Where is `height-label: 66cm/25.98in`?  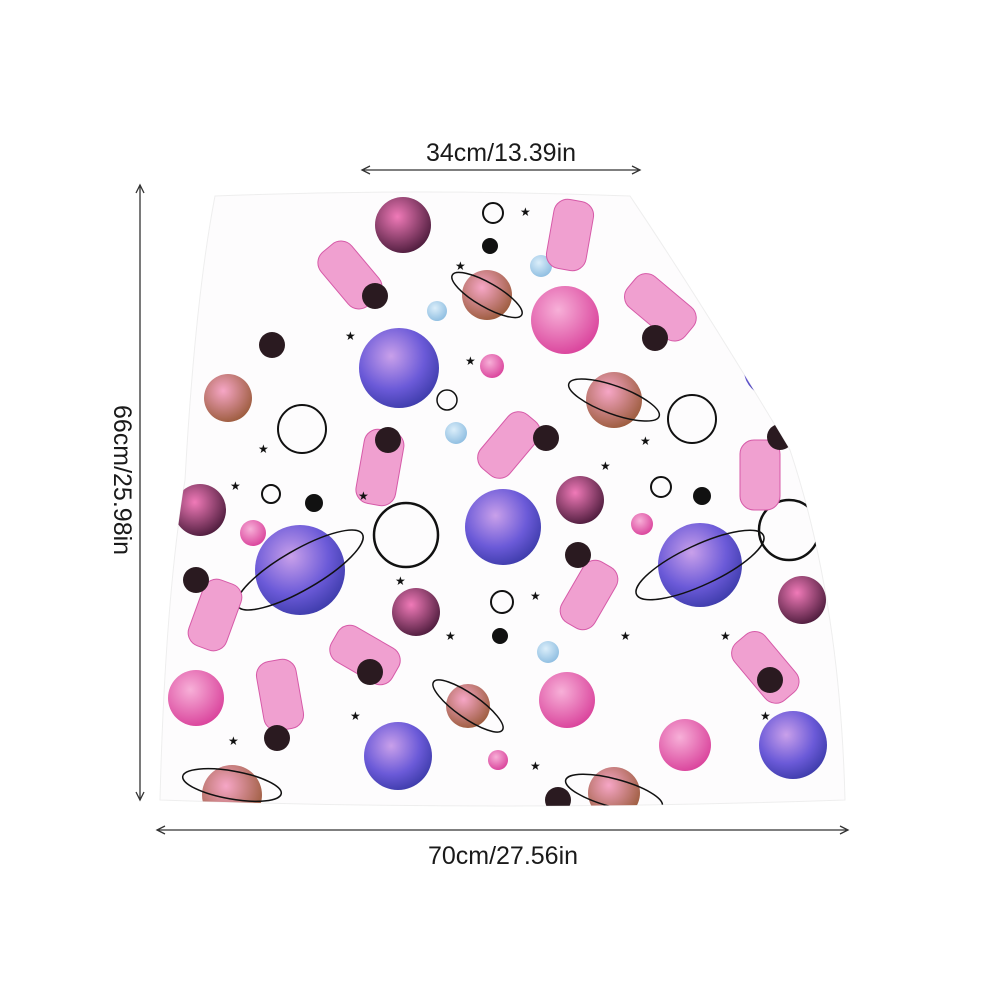
height-label: 66cm/25.98in is located at coordinates (122, 480).